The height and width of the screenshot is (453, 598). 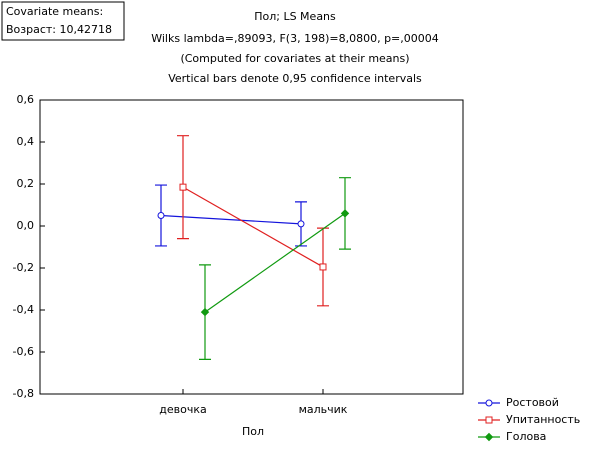 What do you see at coordinates (23, 267) in the screenshot?
I see `y-tick-label: -0,2` at bounding box center [23, 267].